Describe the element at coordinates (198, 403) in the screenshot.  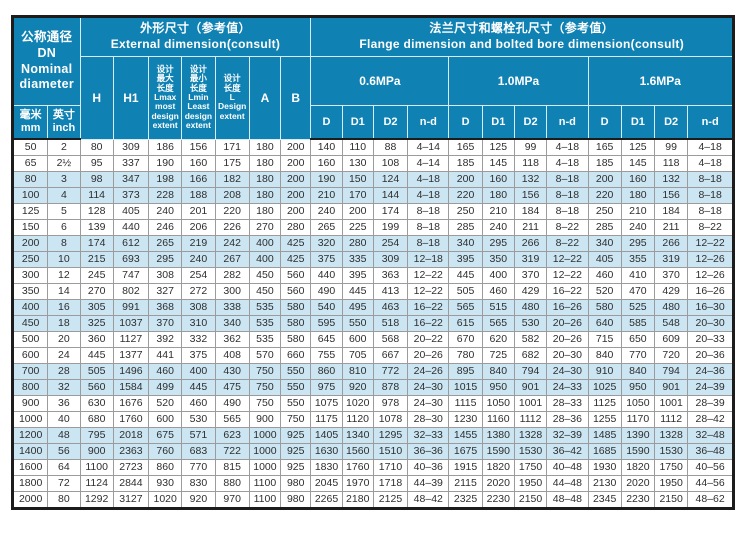
I see `table-cell: 460` at that location.